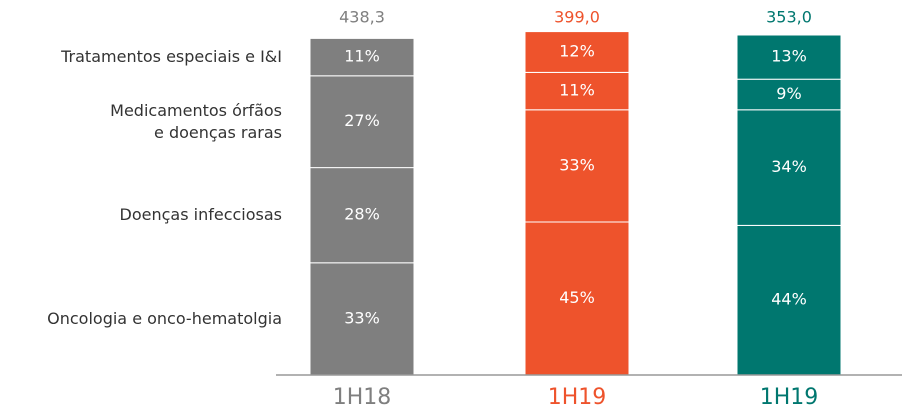  I want to click on x-tick-label: 1H18, so click(362, 397).